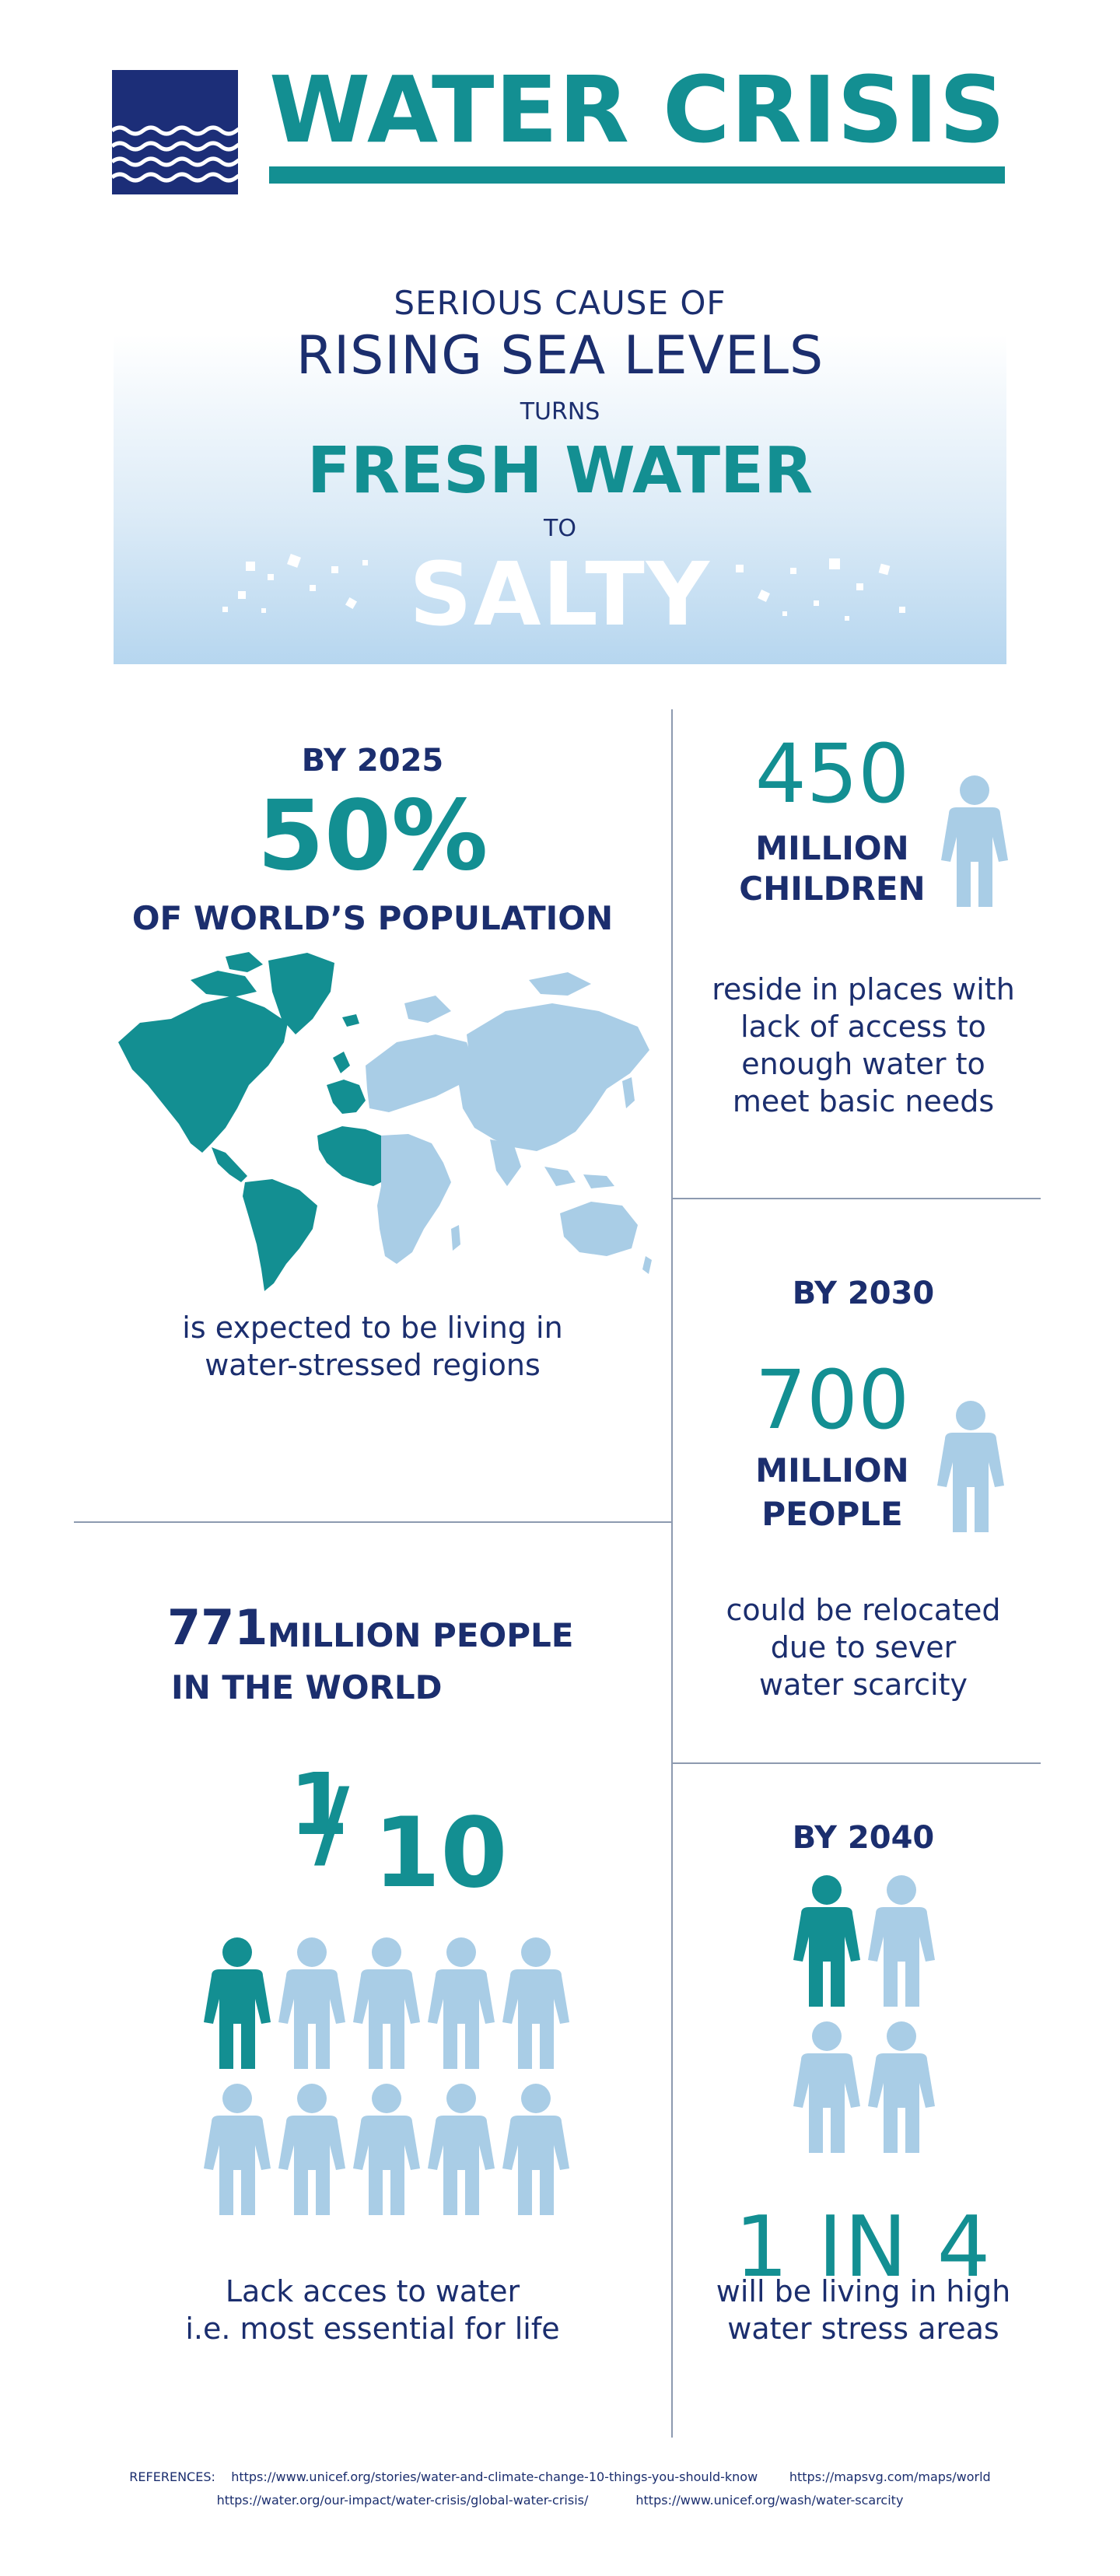  Describe the element at coordinates (560, 411) in the screenshot. I see `hero-line-3: TURNS` at that location.